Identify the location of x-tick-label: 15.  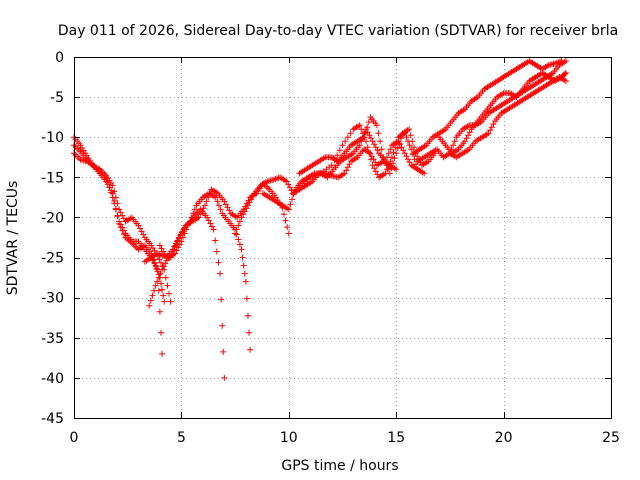
(396, 438).